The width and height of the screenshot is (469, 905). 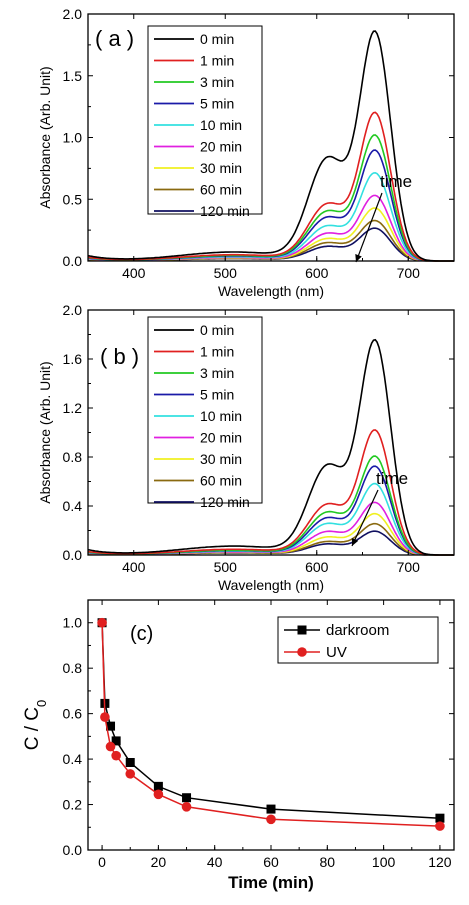 What do you see at coordinates (73, 199) in the screenshot?
I see `y-tick-label: 0.5` at bounding box center [73, 199].